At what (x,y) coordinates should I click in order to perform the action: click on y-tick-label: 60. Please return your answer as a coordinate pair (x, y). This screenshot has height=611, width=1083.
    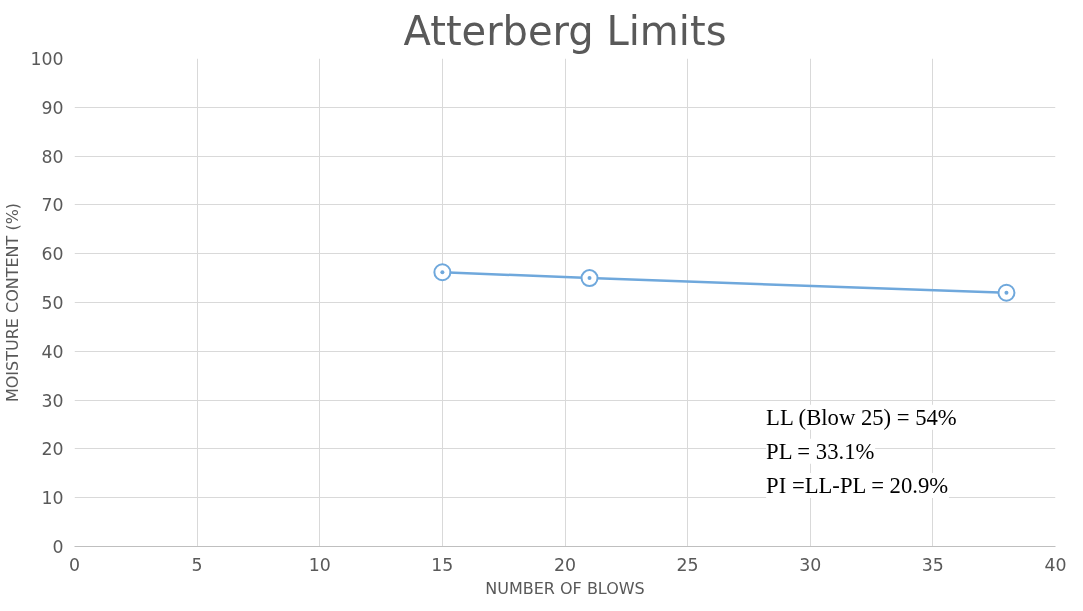
    Looking at the image, I should click on (52, 254).